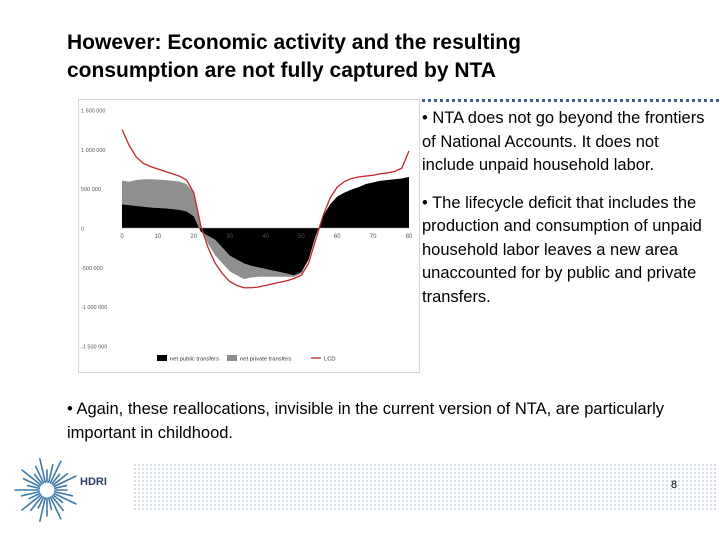 The image size is (720, 540). Describe the element at coordinates (265, 360) in the screenshot. I see `legend-label: net private transfers` at that location.